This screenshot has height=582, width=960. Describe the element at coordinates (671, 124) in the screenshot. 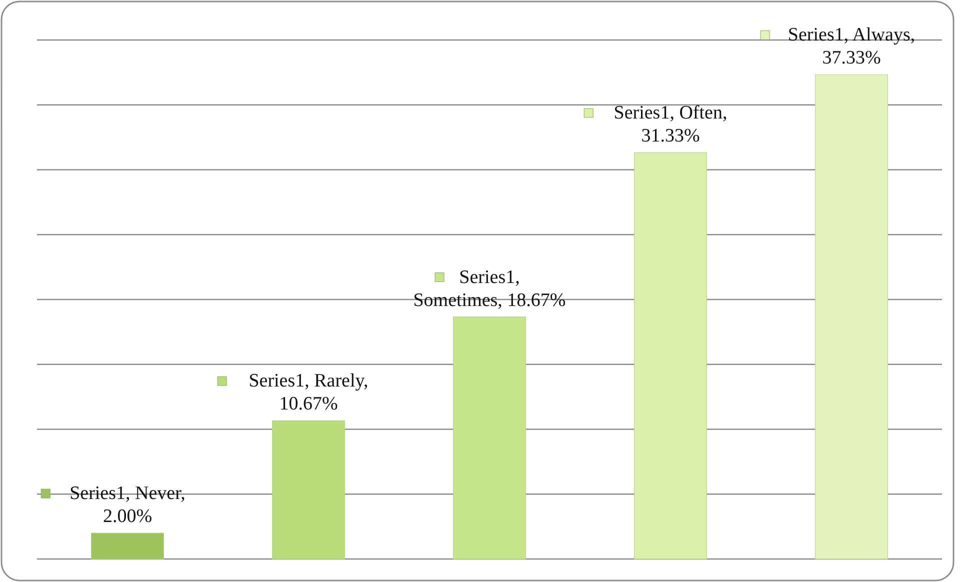

I see `data-label: Series1, Often, 31.33%` at that location.